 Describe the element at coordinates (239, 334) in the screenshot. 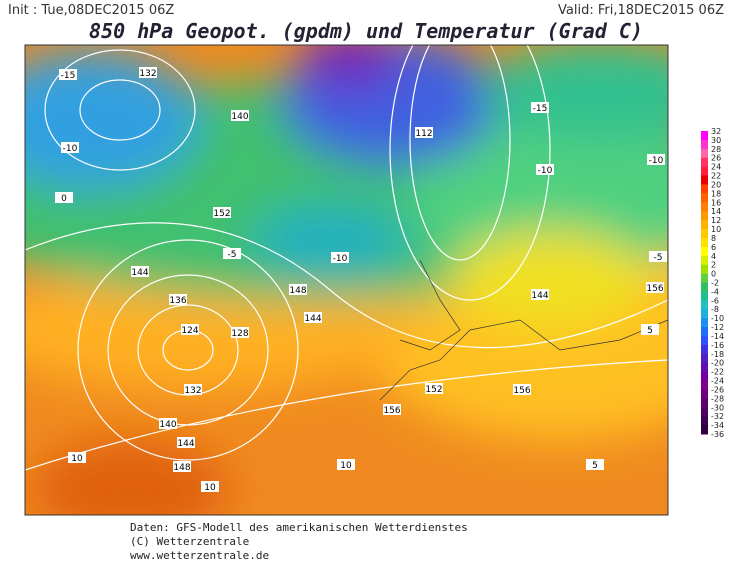

I see `contour-label: 128` at that location.